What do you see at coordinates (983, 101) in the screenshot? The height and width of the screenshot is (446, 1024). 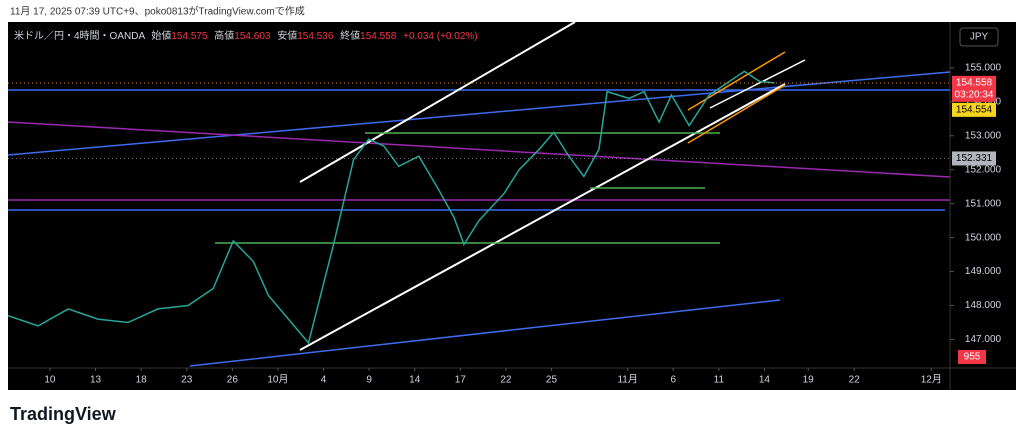 I see `y-tick-label: 154.000` at bounding box center [983, 101].